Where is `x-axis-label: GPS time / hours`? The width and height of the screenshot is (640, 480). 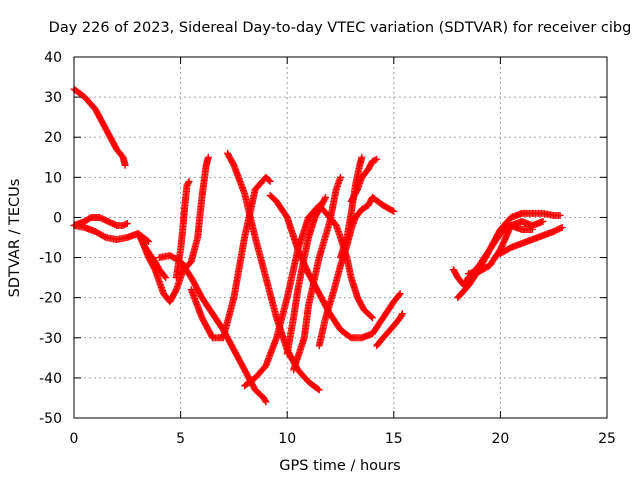
x-axis-label: GPS time / hours is located at coordinates (339, 466).